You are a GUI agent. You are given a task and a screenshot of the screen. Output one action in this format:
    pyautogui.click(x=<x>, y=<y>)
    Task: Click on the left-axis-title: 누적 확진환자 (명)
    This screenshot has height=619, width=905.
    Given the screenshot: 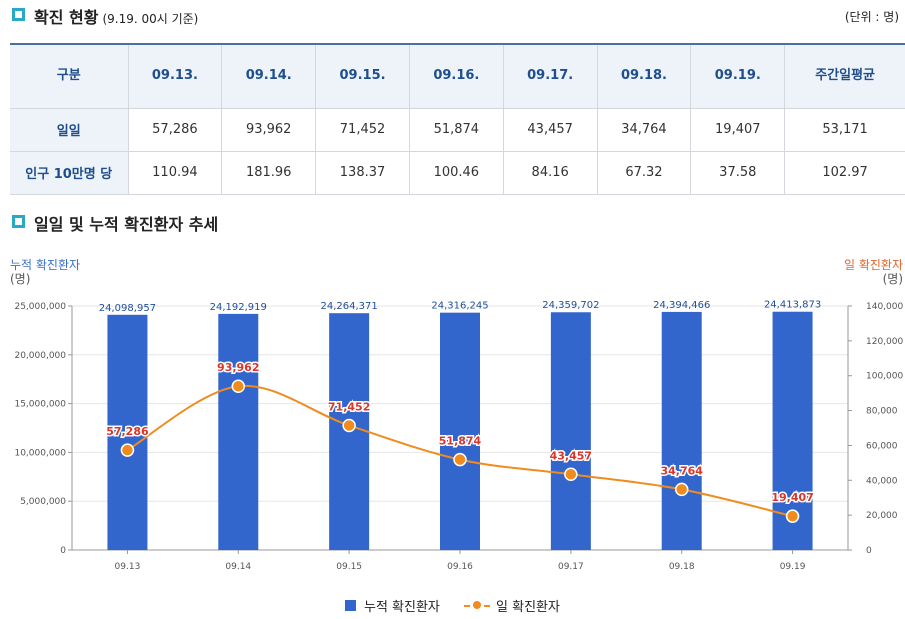 What is the action you would take?
    pyautogui.click(x=45, y=272)
    